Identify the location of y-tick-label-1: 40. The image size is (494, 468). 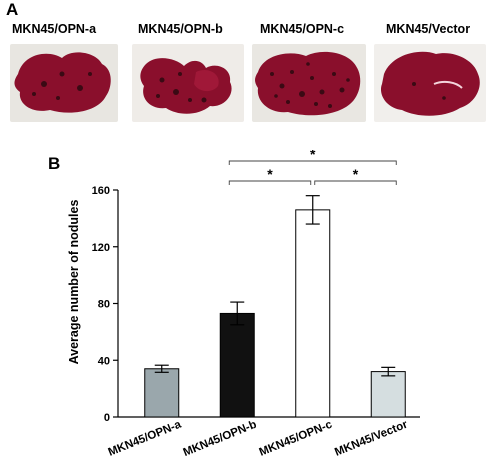
(104, 361).